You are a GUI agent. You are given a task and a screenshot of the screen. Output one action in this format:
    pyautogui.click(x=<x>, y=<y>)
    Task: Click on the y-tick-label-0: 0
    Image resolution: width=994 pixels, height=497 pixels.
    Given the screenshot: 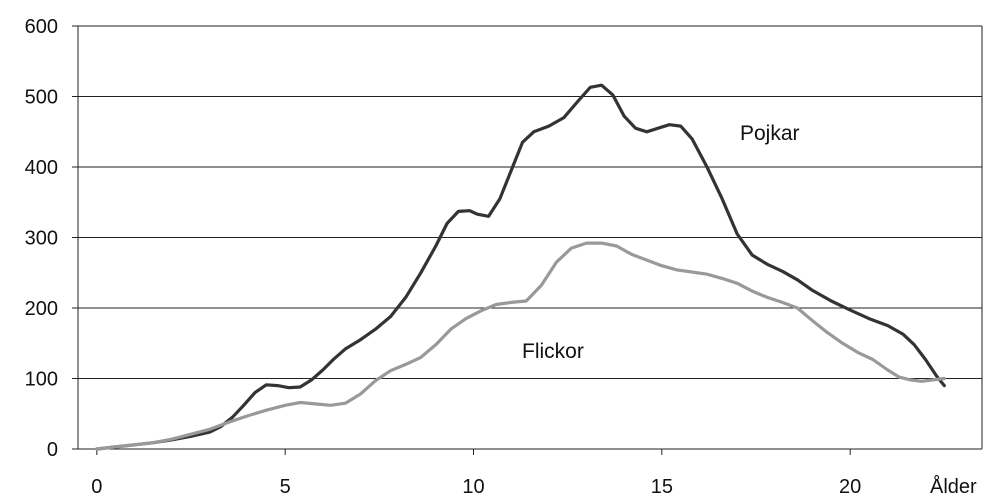 What is the action you would take?
    pyautogui.click(x=52, y=450)
    